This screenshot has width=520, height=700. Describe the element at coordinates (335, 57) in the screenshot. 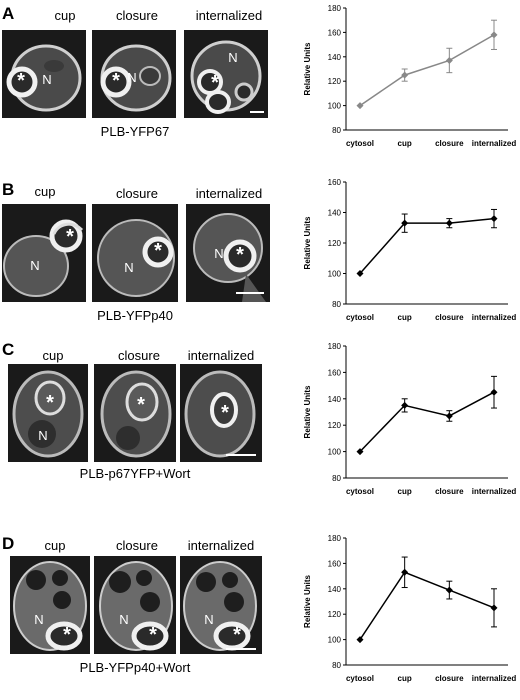

I see `y-tick-label: 140` at that location.